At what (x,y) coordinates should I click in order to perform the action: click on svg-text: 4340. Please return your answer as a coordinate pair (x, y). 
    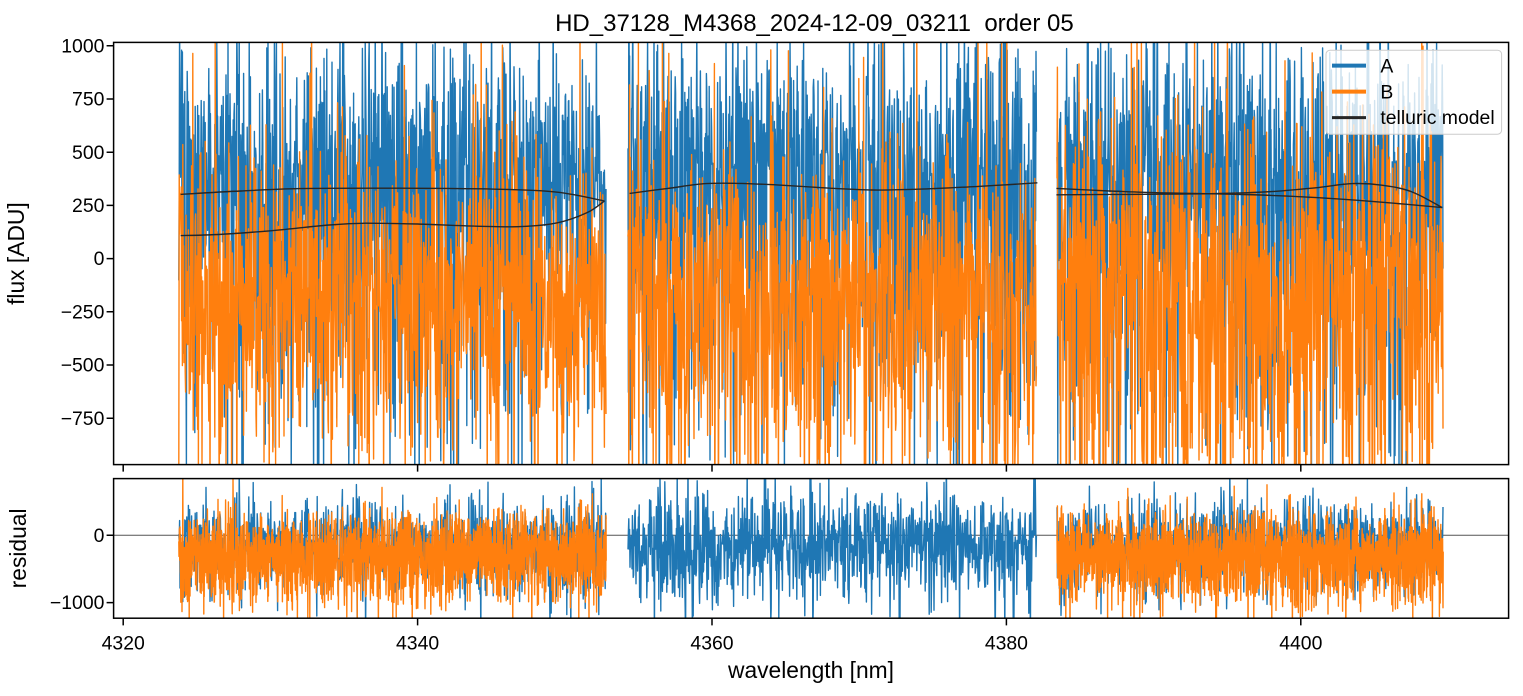
    Looking at the image, I should click on (417, 644).